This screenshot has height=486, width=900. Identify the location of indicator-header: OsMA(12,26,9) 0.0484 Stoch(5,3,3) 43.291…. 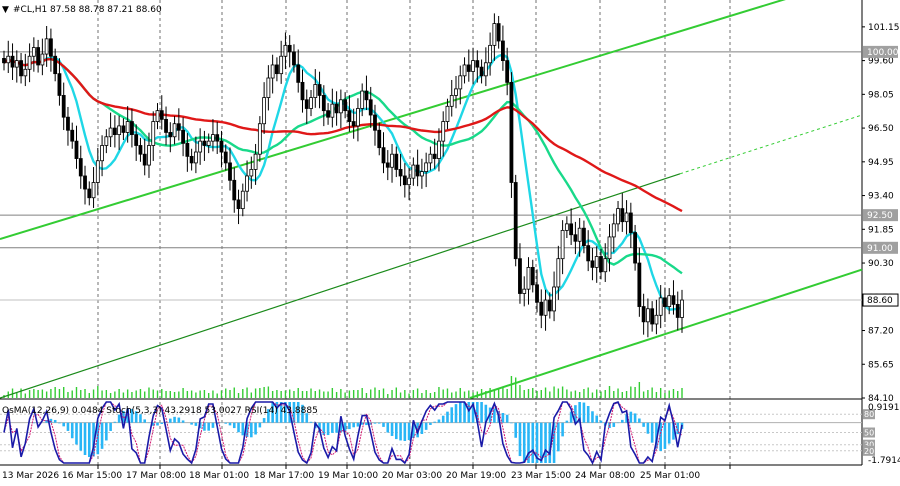
(160, 411).